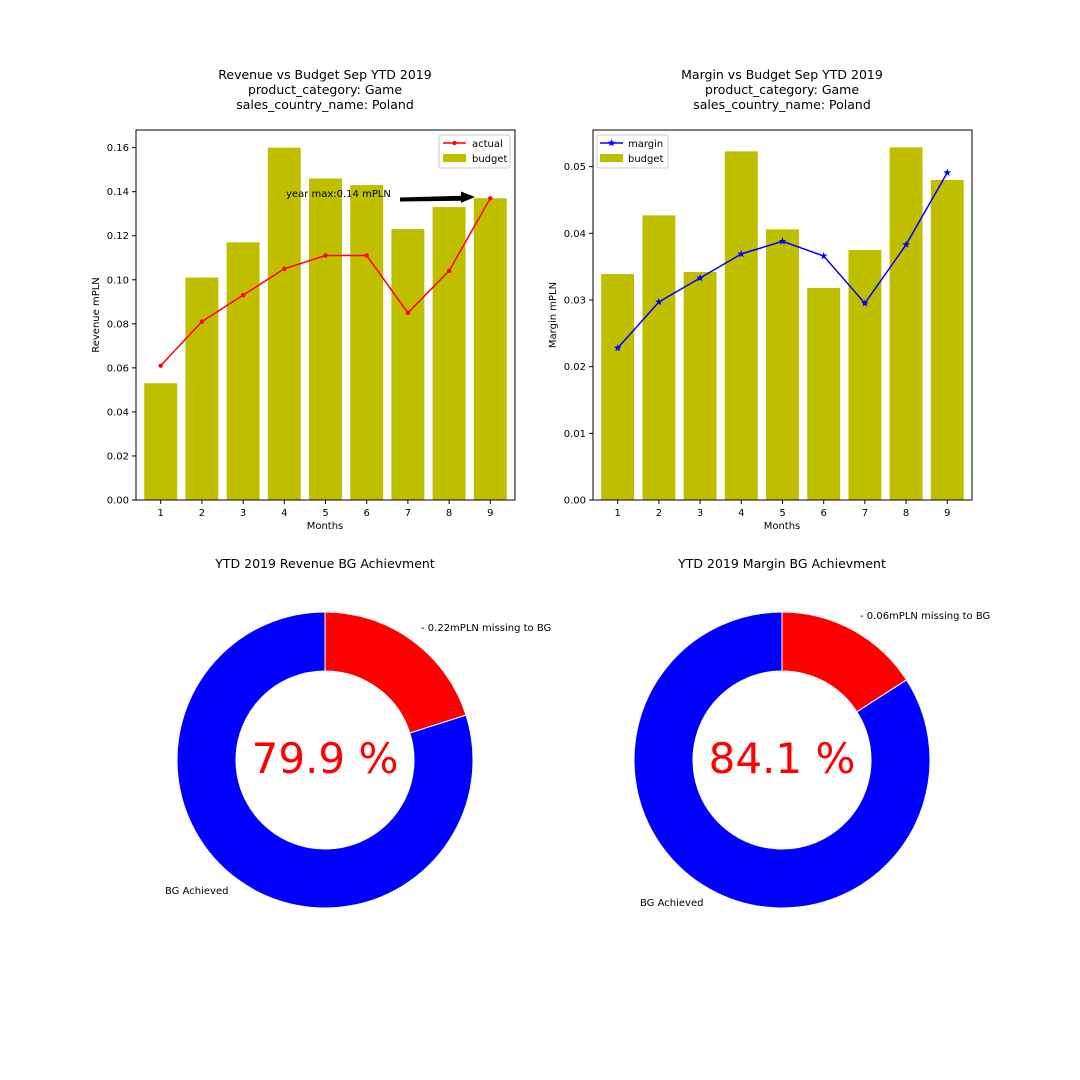  I want to click on revenue-x-tick-label: 2, so click(202, 513).